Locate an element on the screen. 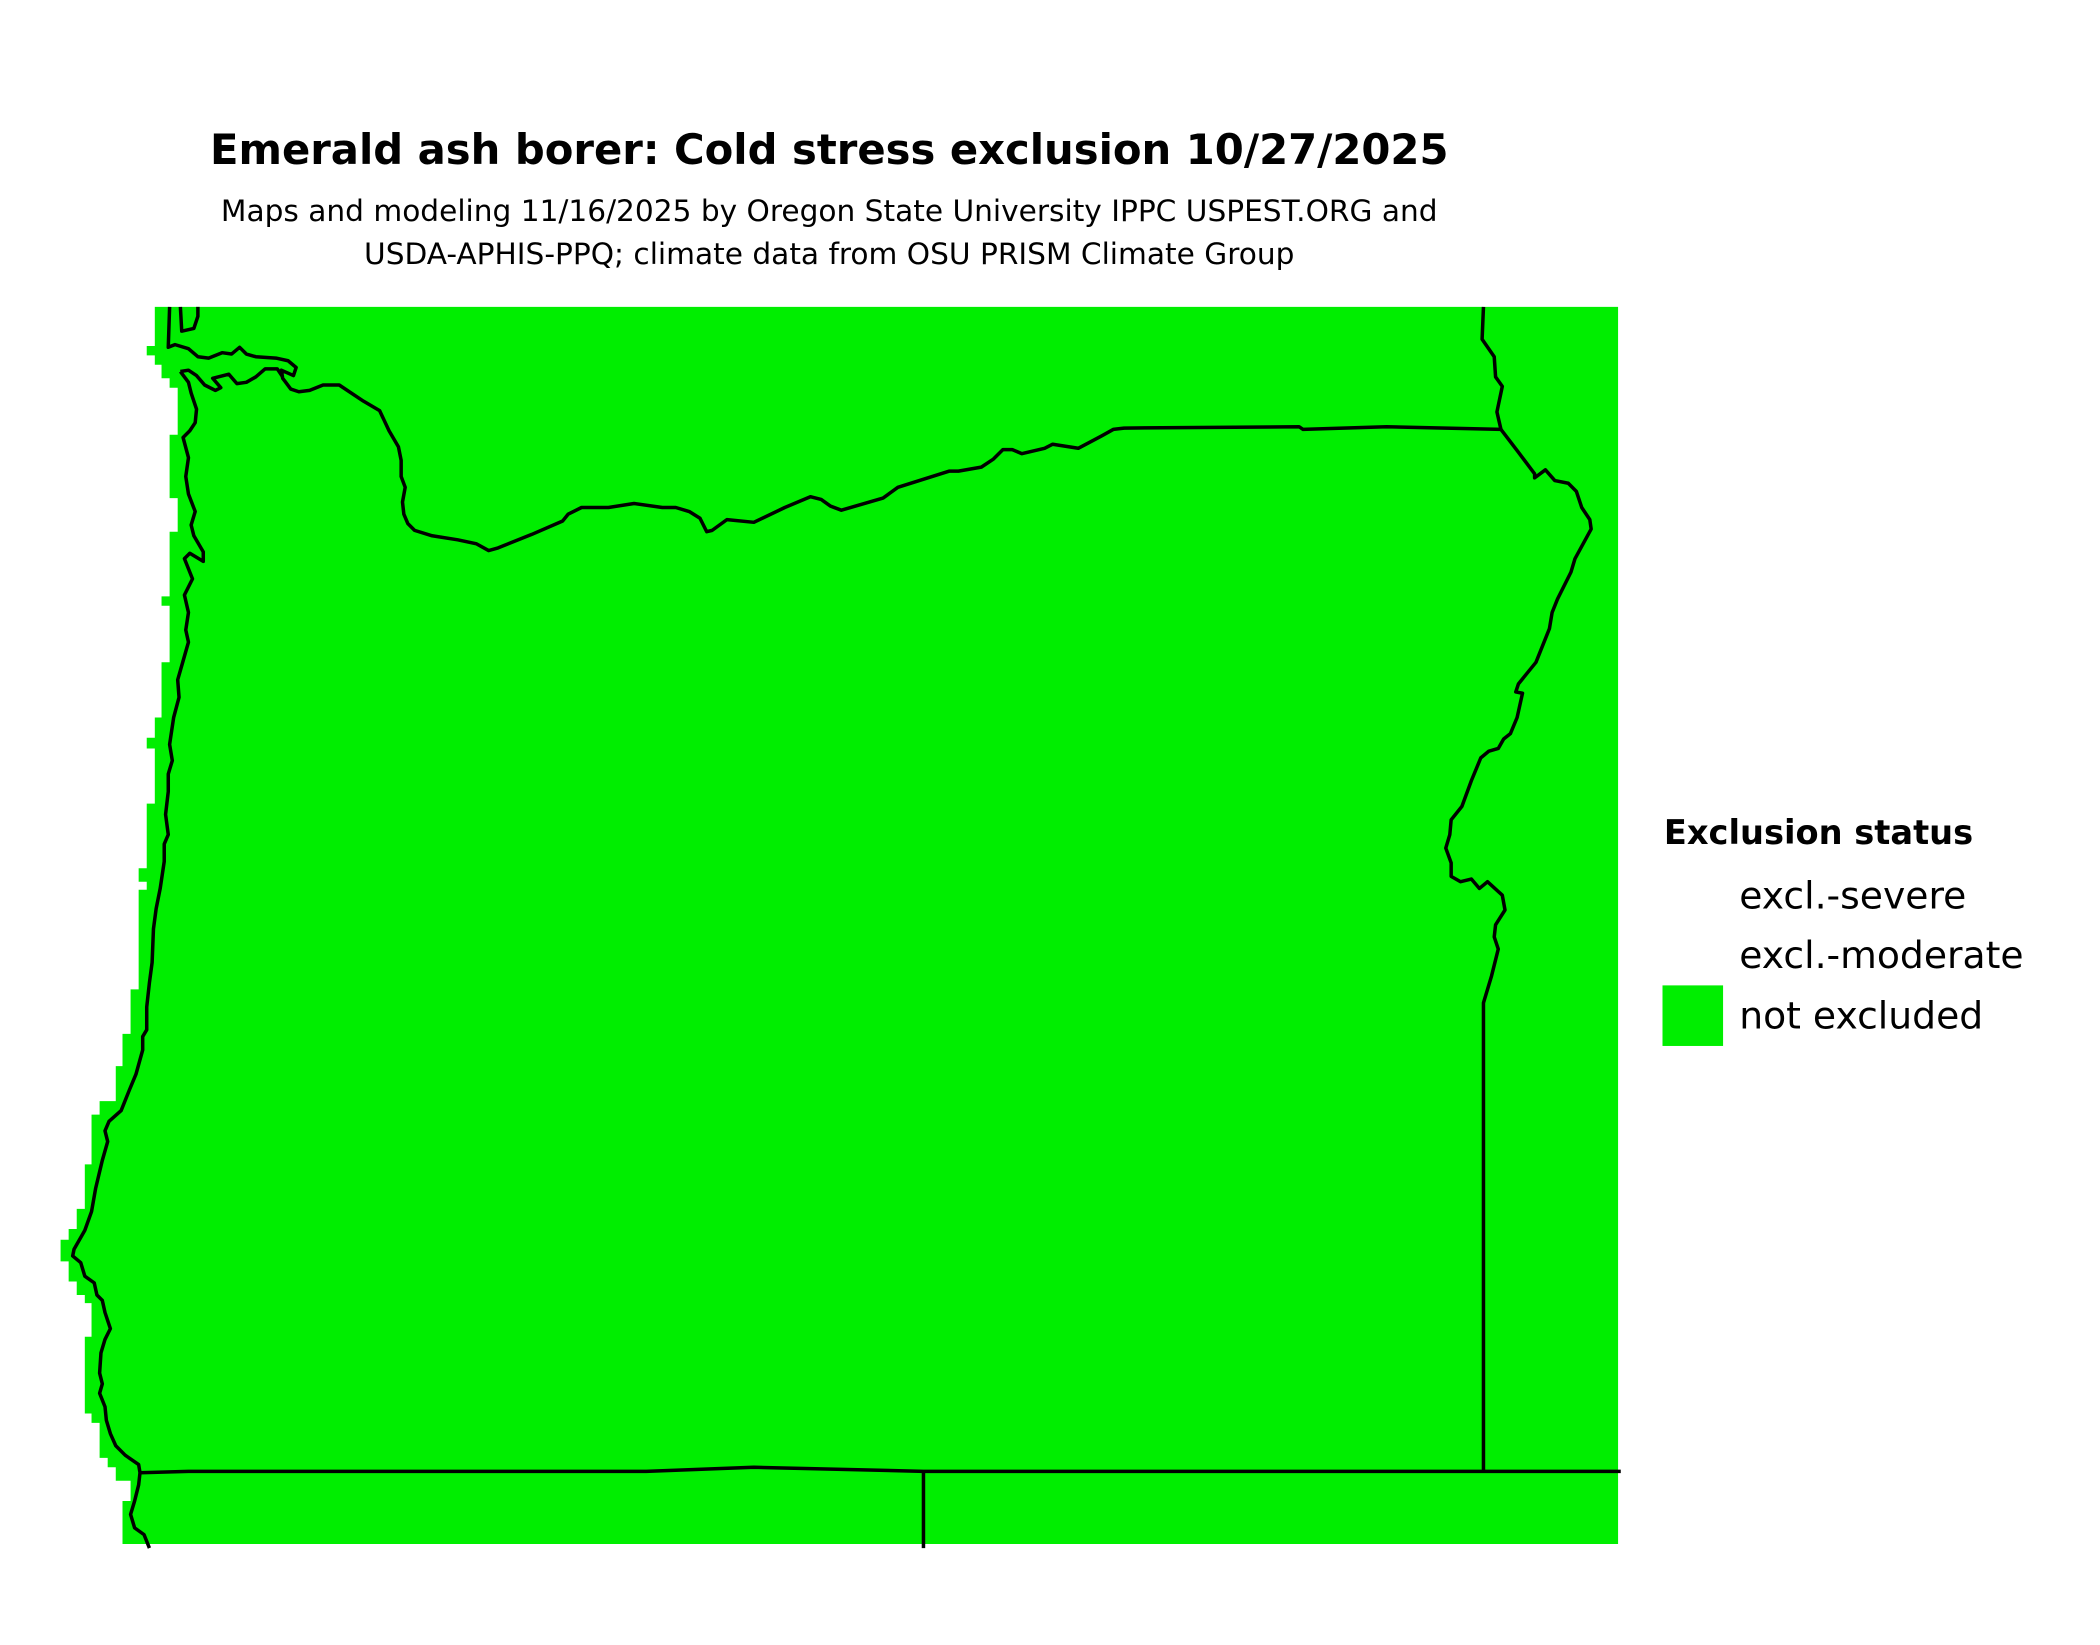 Image resolution: width=2100 pixels, height=1645 pixels. legend-swatch-not-excluded is located at coordinates (1693, 1015).